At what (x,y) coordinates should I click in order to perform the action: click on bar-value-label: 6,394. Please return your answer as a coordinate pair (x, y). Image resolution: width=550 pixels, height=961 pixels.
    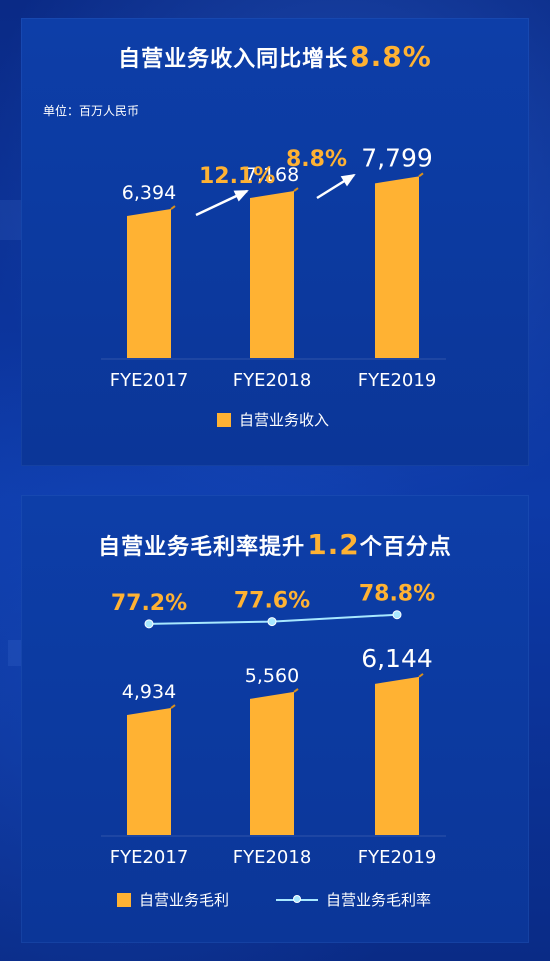
    Looking at the image, I should click on (149, 193).